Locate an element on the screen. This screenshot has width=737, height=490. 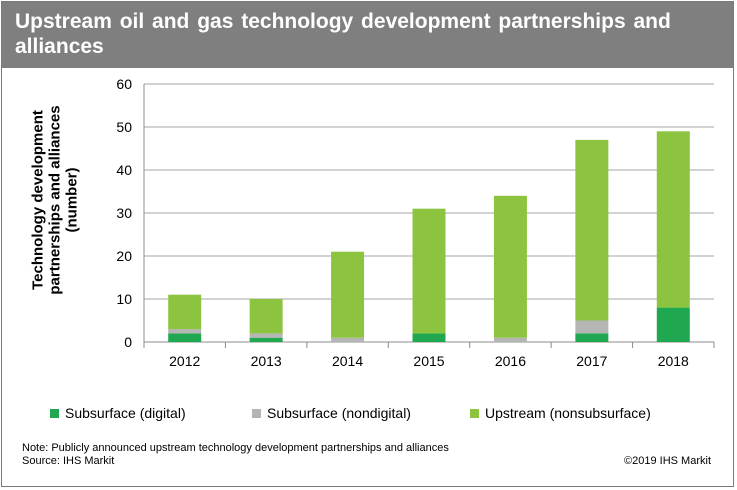
legend-swatch-subsurface-nondigital is located at coordinates (256, 413).